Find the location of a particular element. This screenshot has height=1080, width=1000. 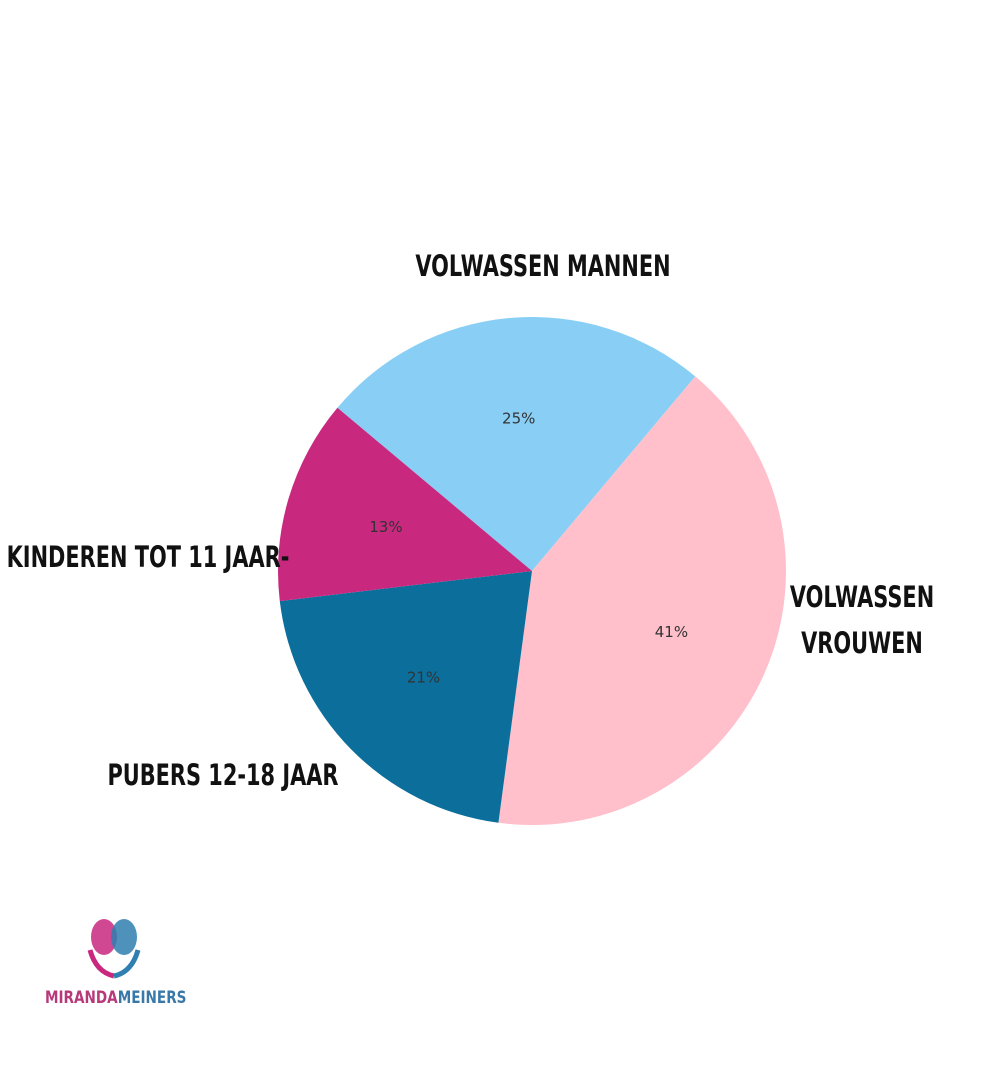

category-label: VOLWASSEN MANNEN is located at coordinates (543, 266).